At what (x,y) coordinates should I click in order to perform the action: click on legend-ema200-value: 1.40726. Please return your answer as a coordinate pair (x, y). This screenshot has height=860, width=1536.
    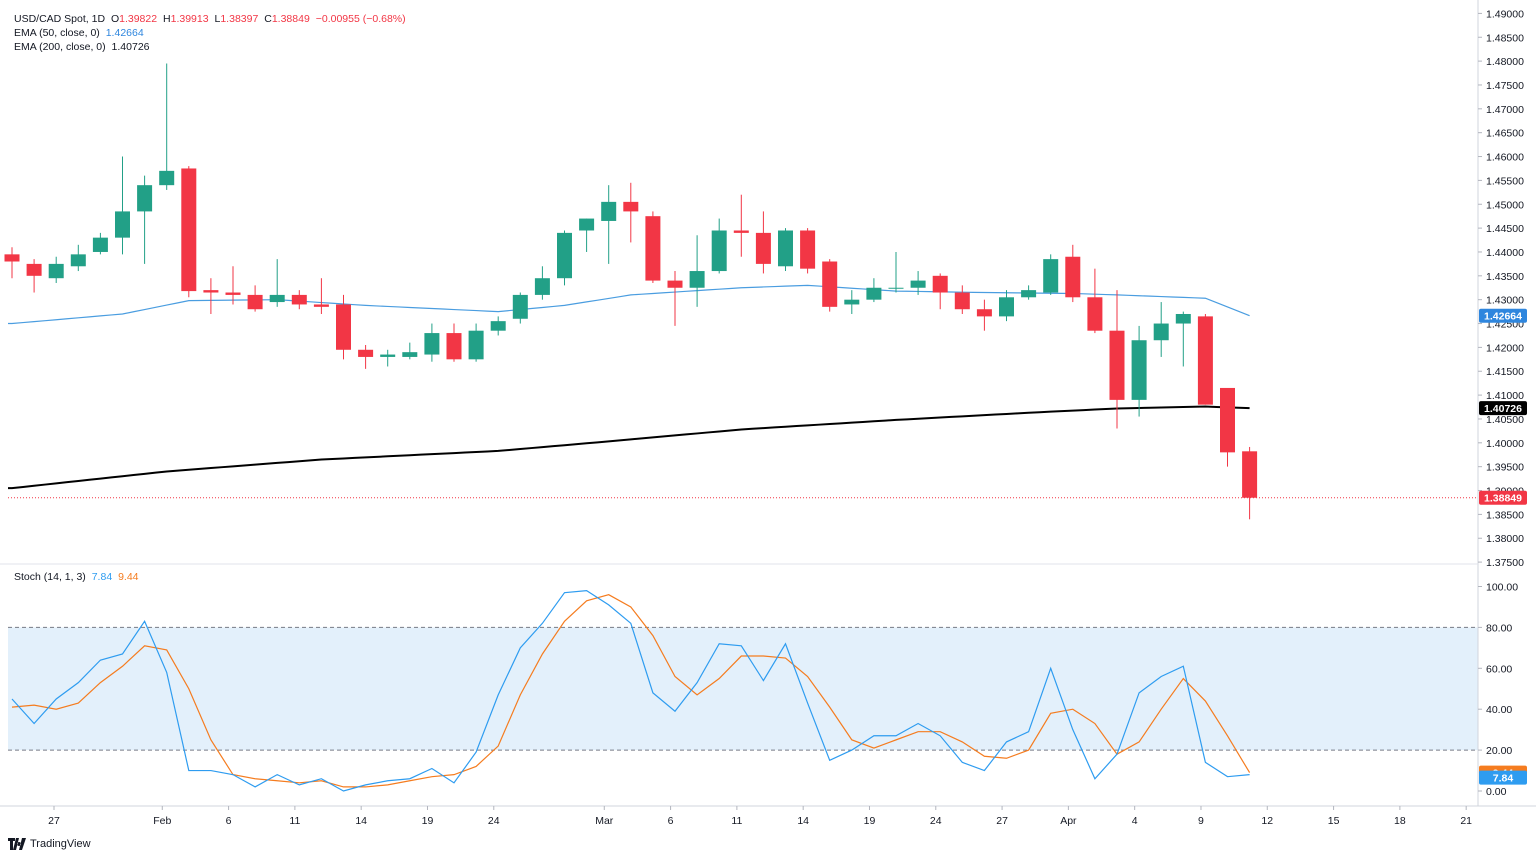
    Looking at the image, I should click on (130, 47).